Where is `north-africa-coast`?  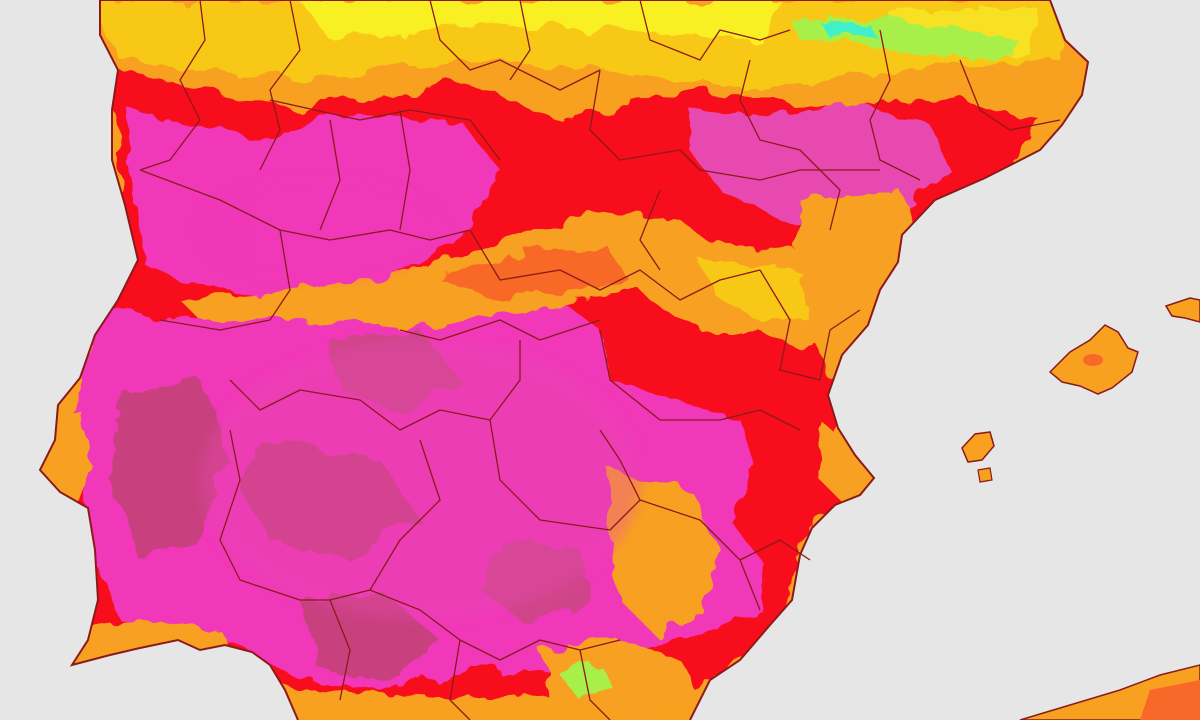
north-africa-coast is located at coordinates (1109, 692).